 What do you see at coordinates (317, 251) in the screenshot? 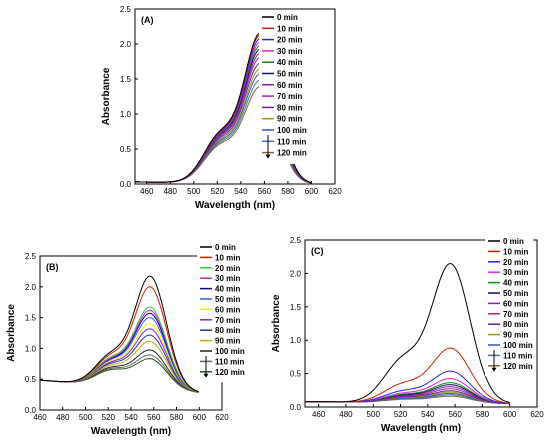
I see `panel-label: (C)` at bounding box center [317, 251].